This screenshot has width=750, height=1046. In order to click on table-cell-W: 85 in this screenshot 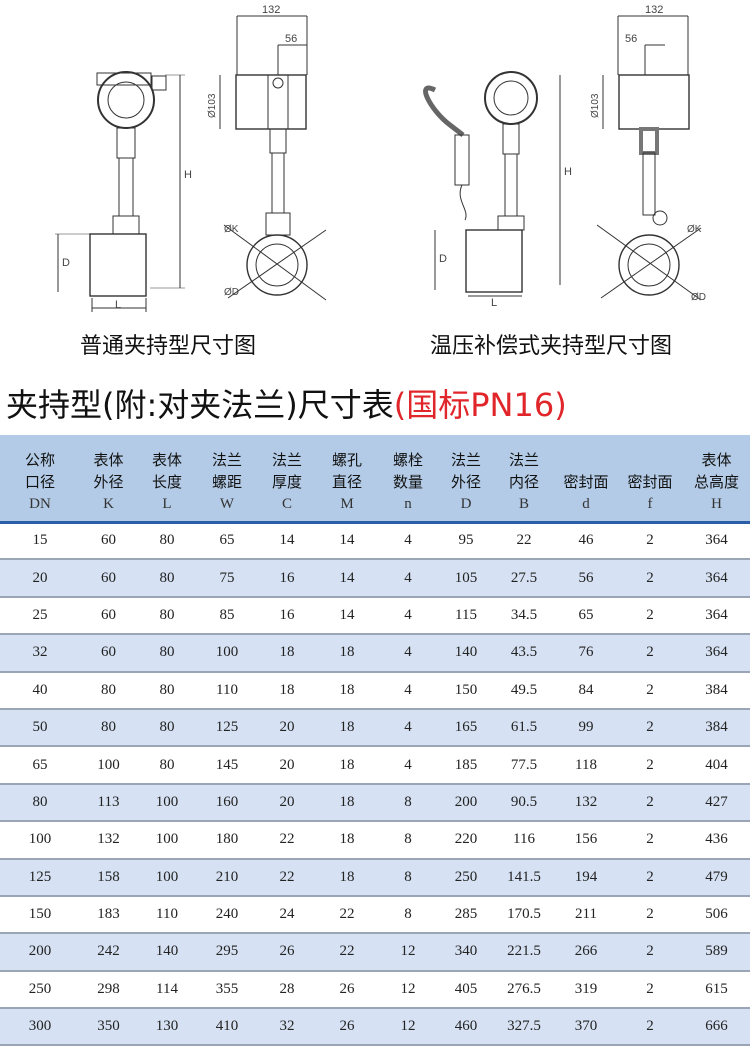, I will do `click(227, 616)`.